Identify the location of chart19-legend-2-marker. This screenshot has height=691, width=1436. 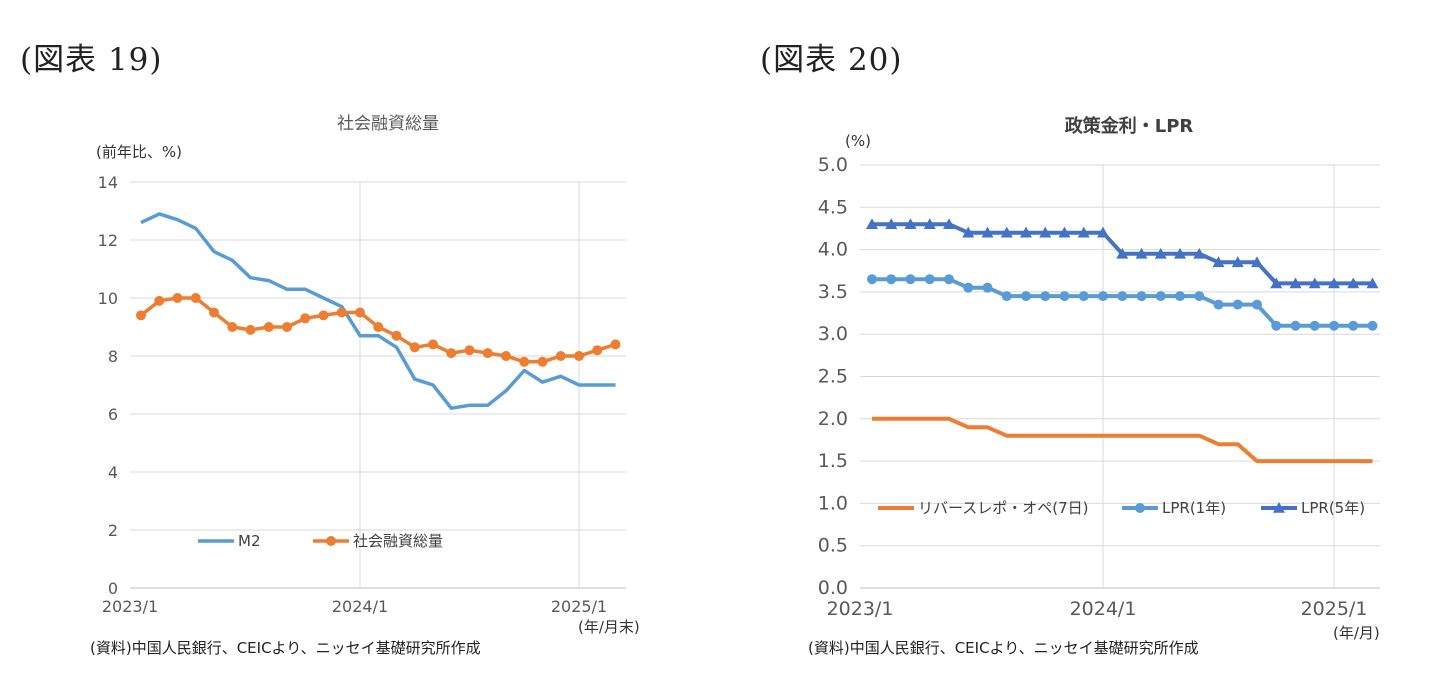
(331, 541).